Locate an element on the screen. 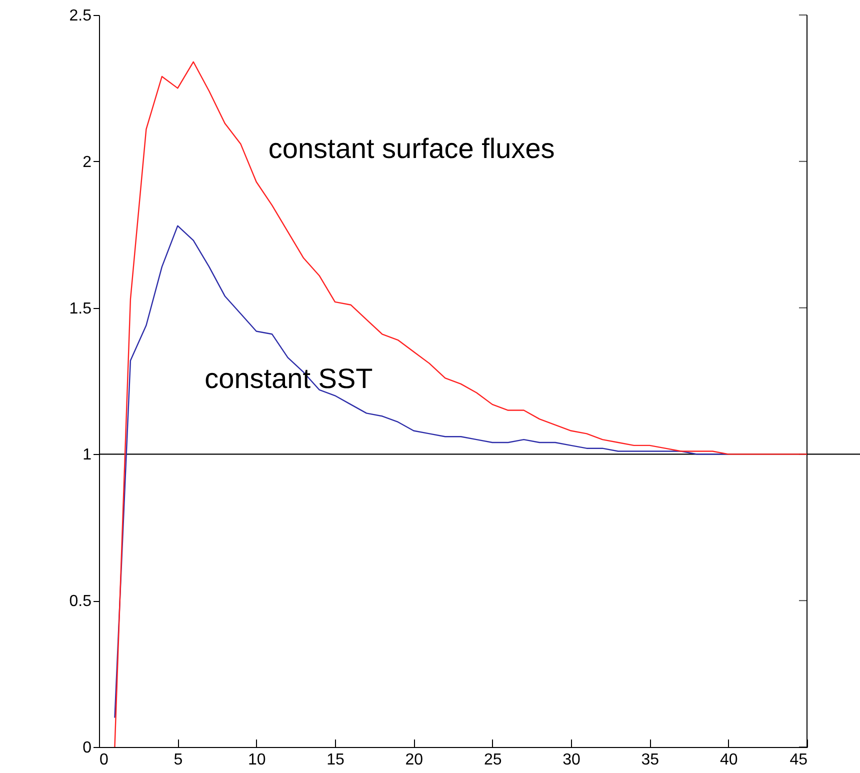  y-tick-label: 0 is located at coordinates (87, 748).